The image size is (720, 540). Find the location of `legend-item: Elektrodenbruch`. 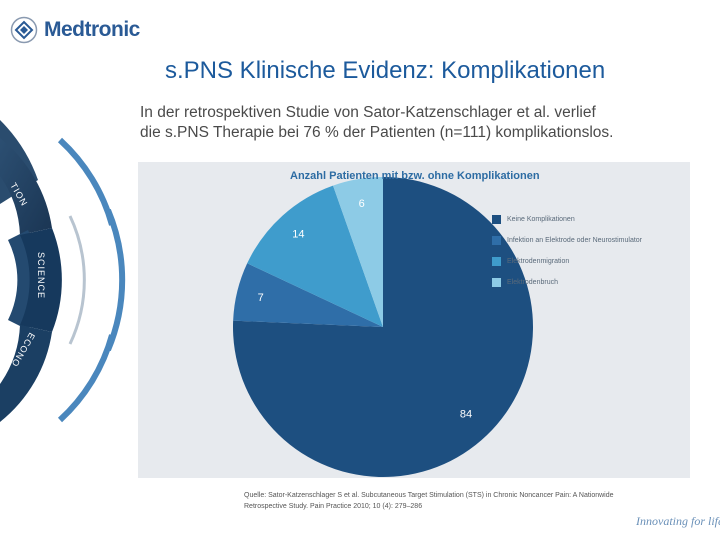

legend-item: Elektrodenbruch is located at coordinates (567, 282).